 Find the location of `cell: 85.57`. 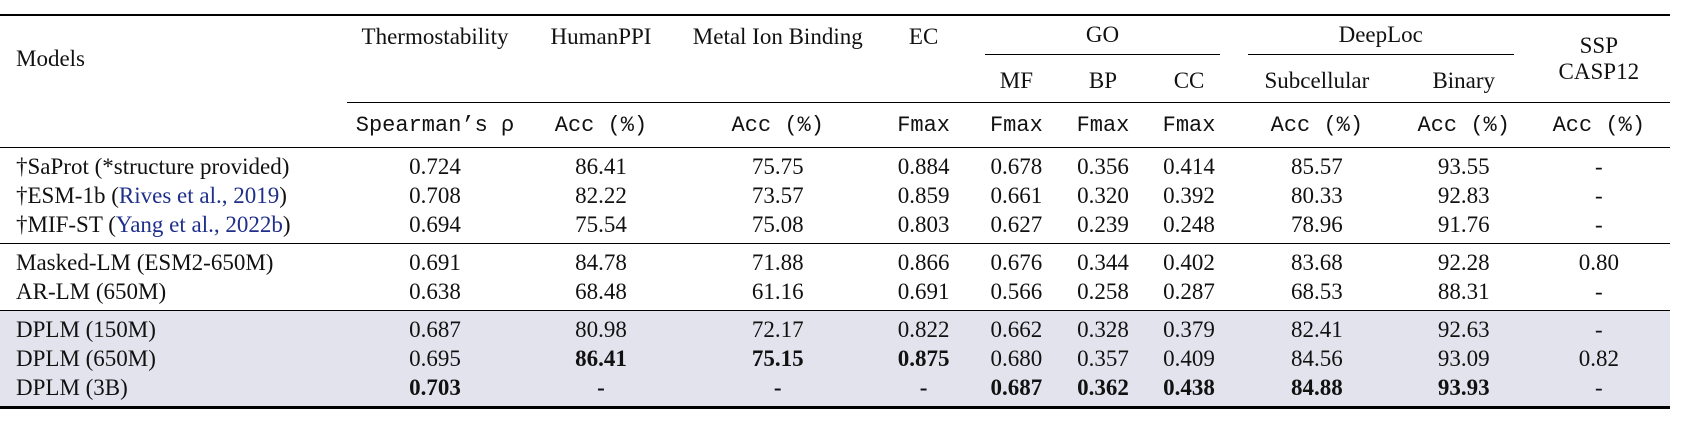

cell: 85.57 is located at coordinates (1316, 166).